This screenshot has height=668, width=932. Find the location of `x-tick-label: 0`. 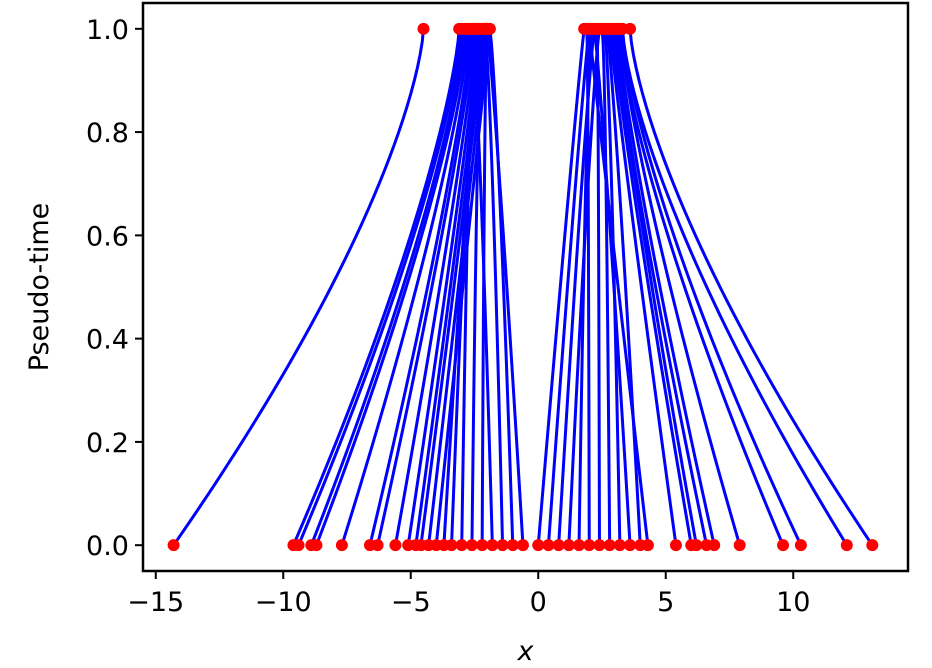

x-tick-label: 0 is located at coordinates (538, 602).